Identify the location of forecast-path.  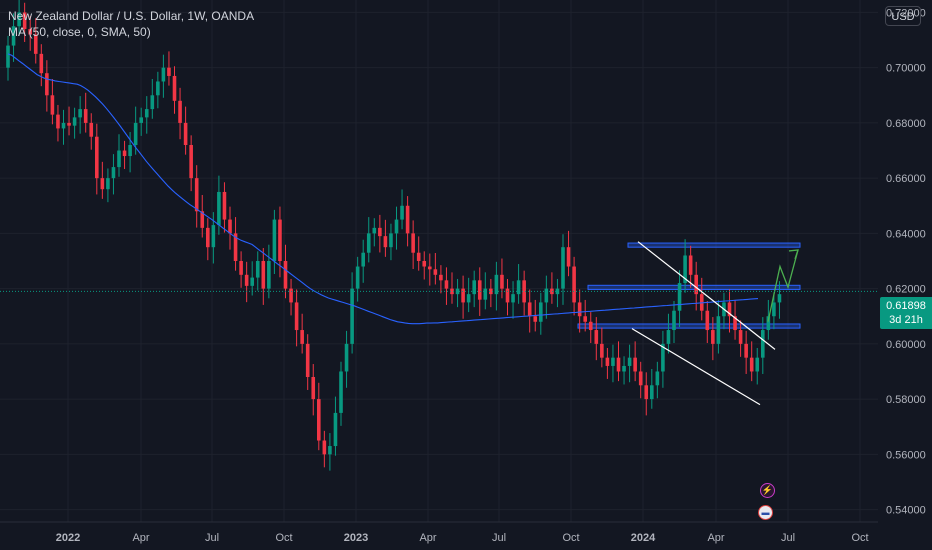
(783, 285).